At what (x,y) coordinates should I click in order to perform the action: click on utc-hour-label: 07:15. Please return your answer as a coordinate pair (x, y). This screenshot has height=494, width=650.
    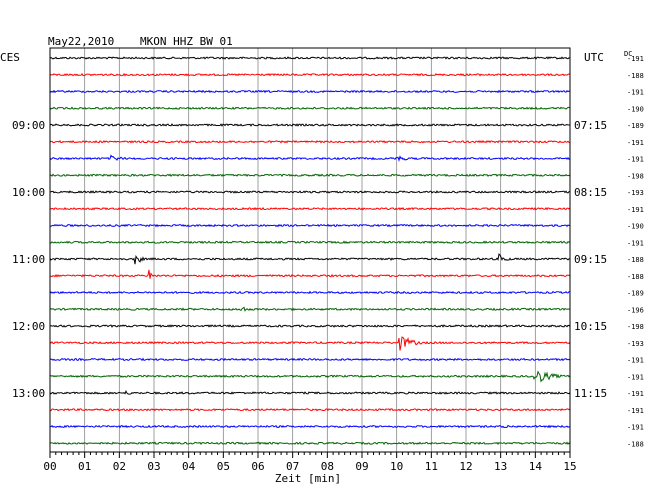
    Looking at the image, I should click on (590, 125).